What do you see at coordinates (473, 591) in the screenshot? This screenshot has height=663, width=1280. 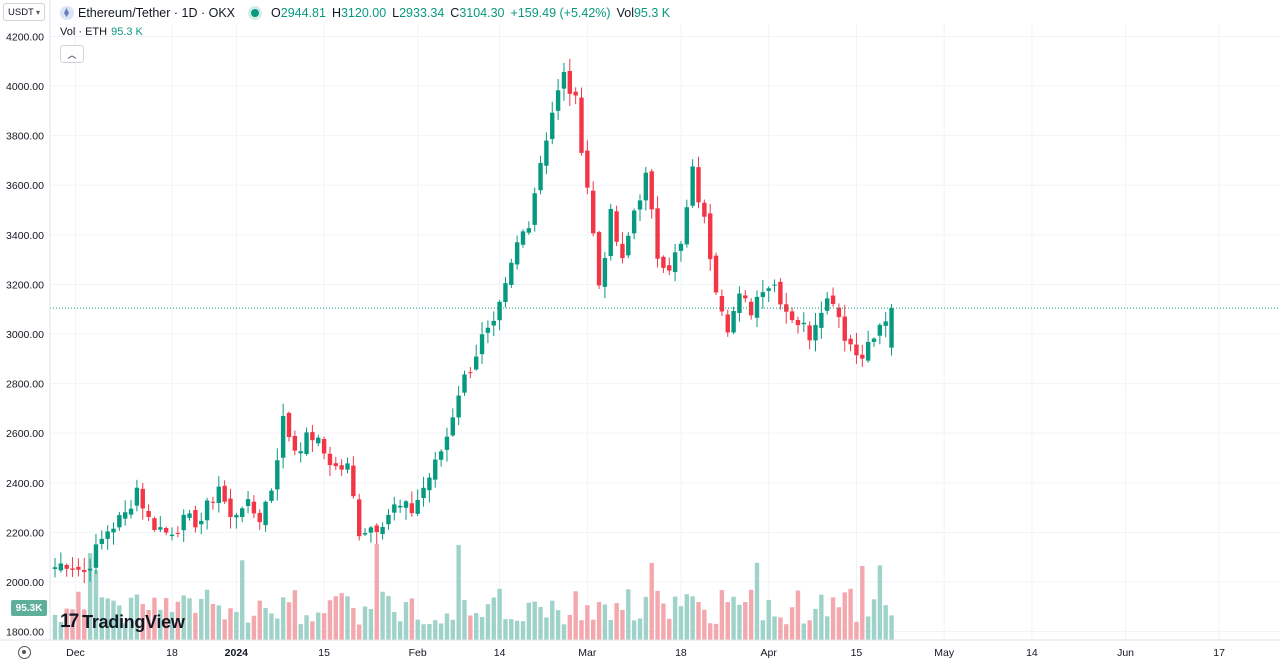 I see `volume-bars` at bounding box center [473, 591].